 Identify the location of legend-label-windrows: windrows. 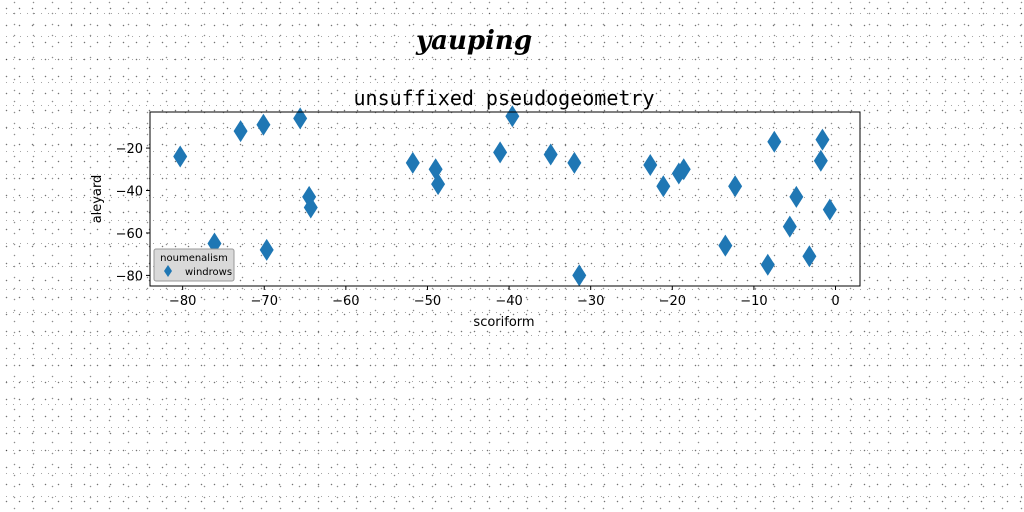
(208, 272).